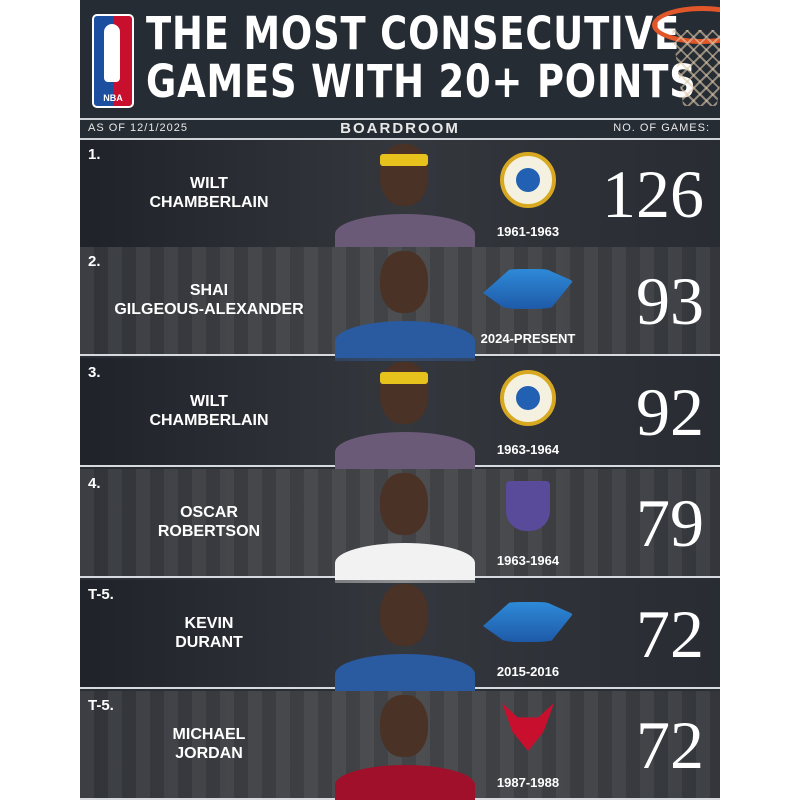  Describe the element at coordinates (209, 753) in the screenshot. I see `player-name-line-2: JORDAN` at that location.